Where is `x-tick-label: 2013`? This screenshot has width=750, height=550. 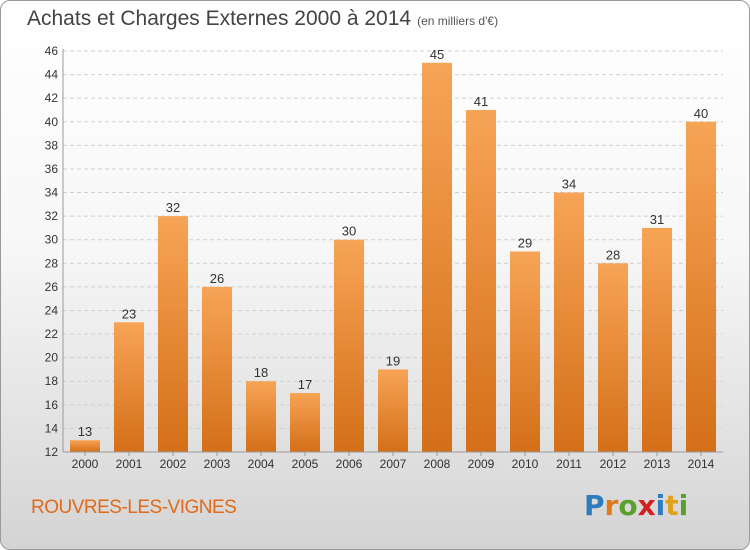 x-tick-label: 2013 is located at coordinates (657, 464).